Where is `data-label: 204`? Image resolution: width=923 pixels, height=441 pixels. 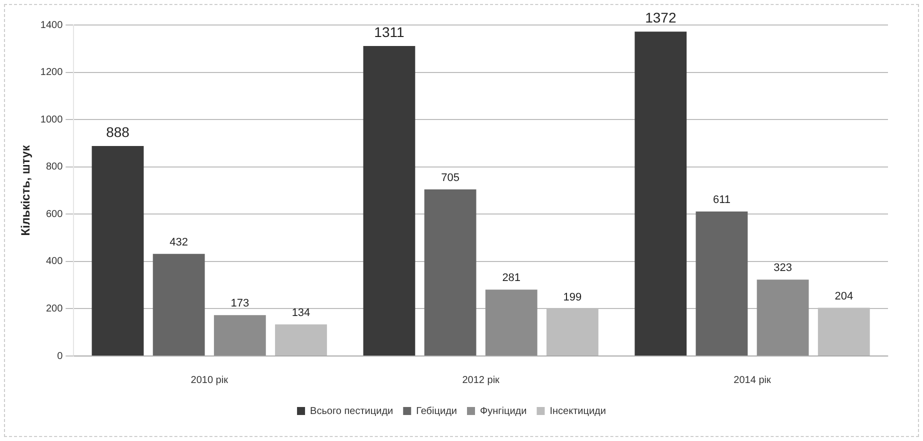
data-label: 204 is located at coordinates (844, 296).